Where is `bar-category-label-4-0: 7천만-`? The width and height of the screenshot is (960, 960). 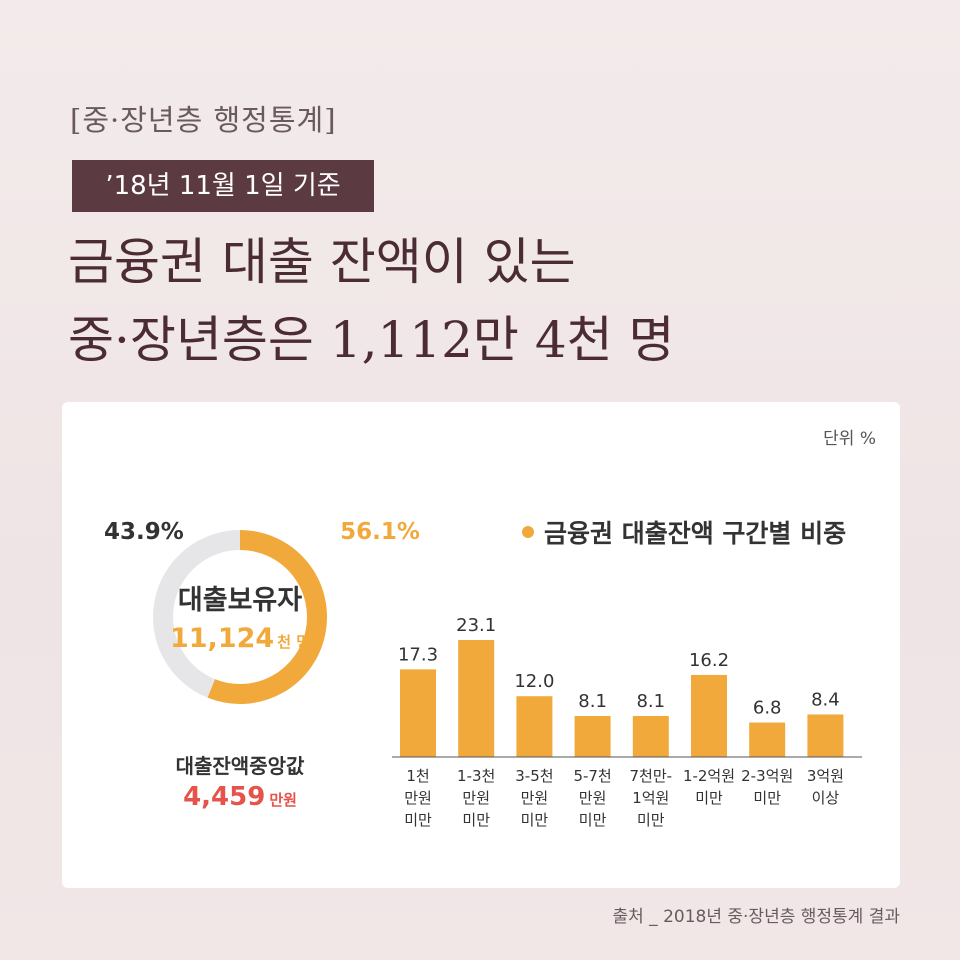 bar-category-label-4-0: 7천만- is located at coordinates (651, 776).